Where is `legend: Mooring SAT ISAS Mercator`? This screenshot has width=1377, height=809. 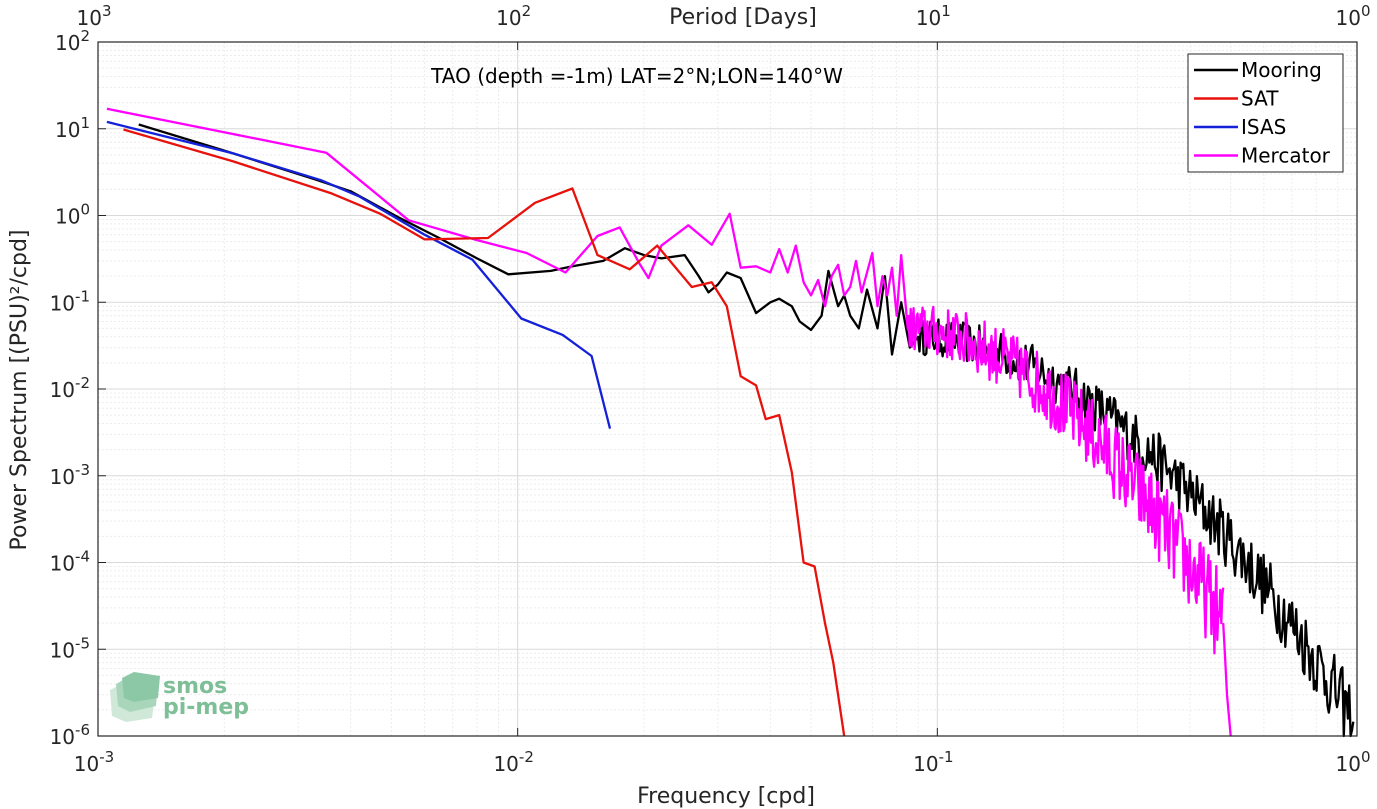
legend: Mooring SAT ISAS Mercator is located at coordinates (1265, 113).